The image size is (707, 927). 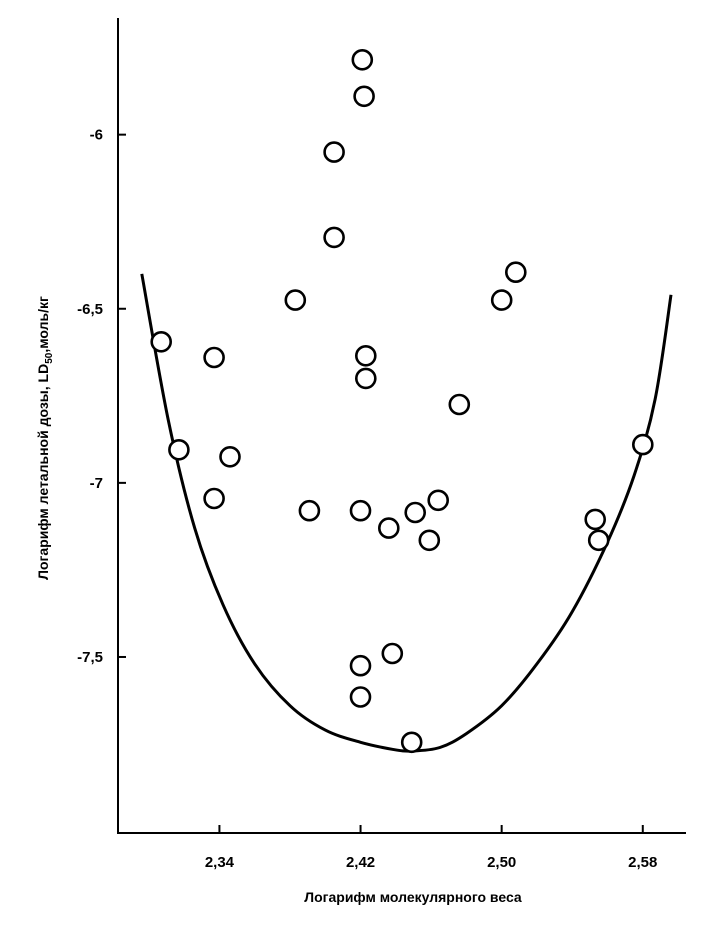 I want to click on x-axis-ticks: 2,34 2,42 2,50 2,58, so click(x=431, y=848).